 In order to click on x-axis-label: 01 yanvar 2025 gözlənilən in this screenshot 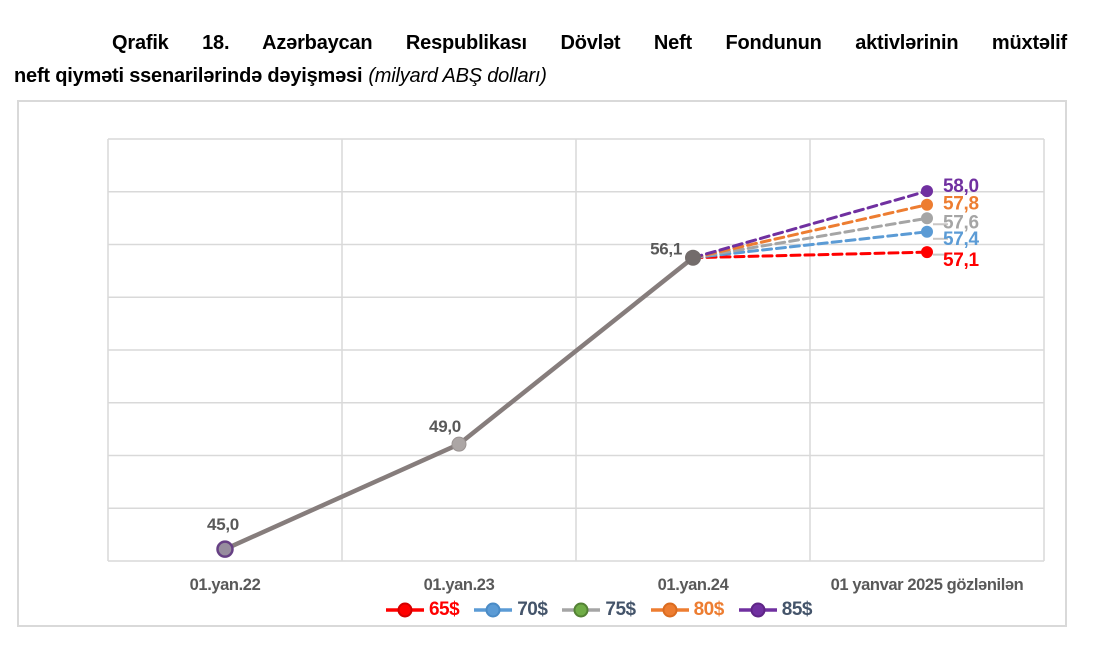, I will do `click(927, 585)`.